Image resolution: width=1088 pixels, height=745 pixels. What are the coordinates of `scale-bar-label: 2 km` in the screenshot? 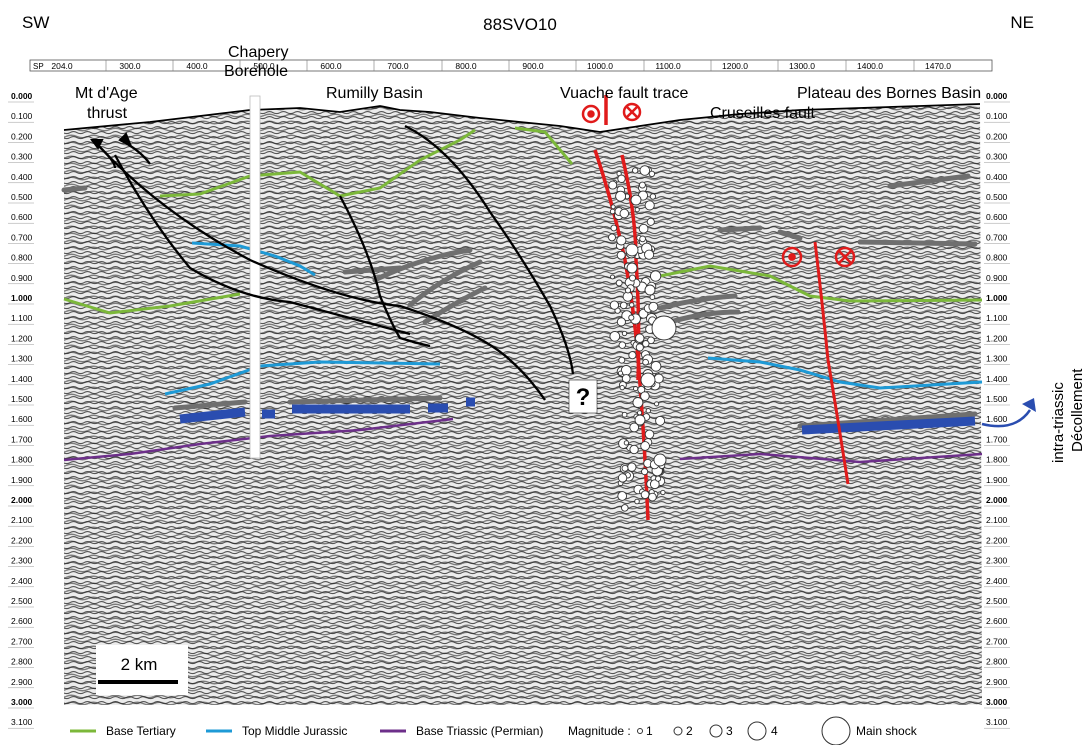 It's located at (139, 664).